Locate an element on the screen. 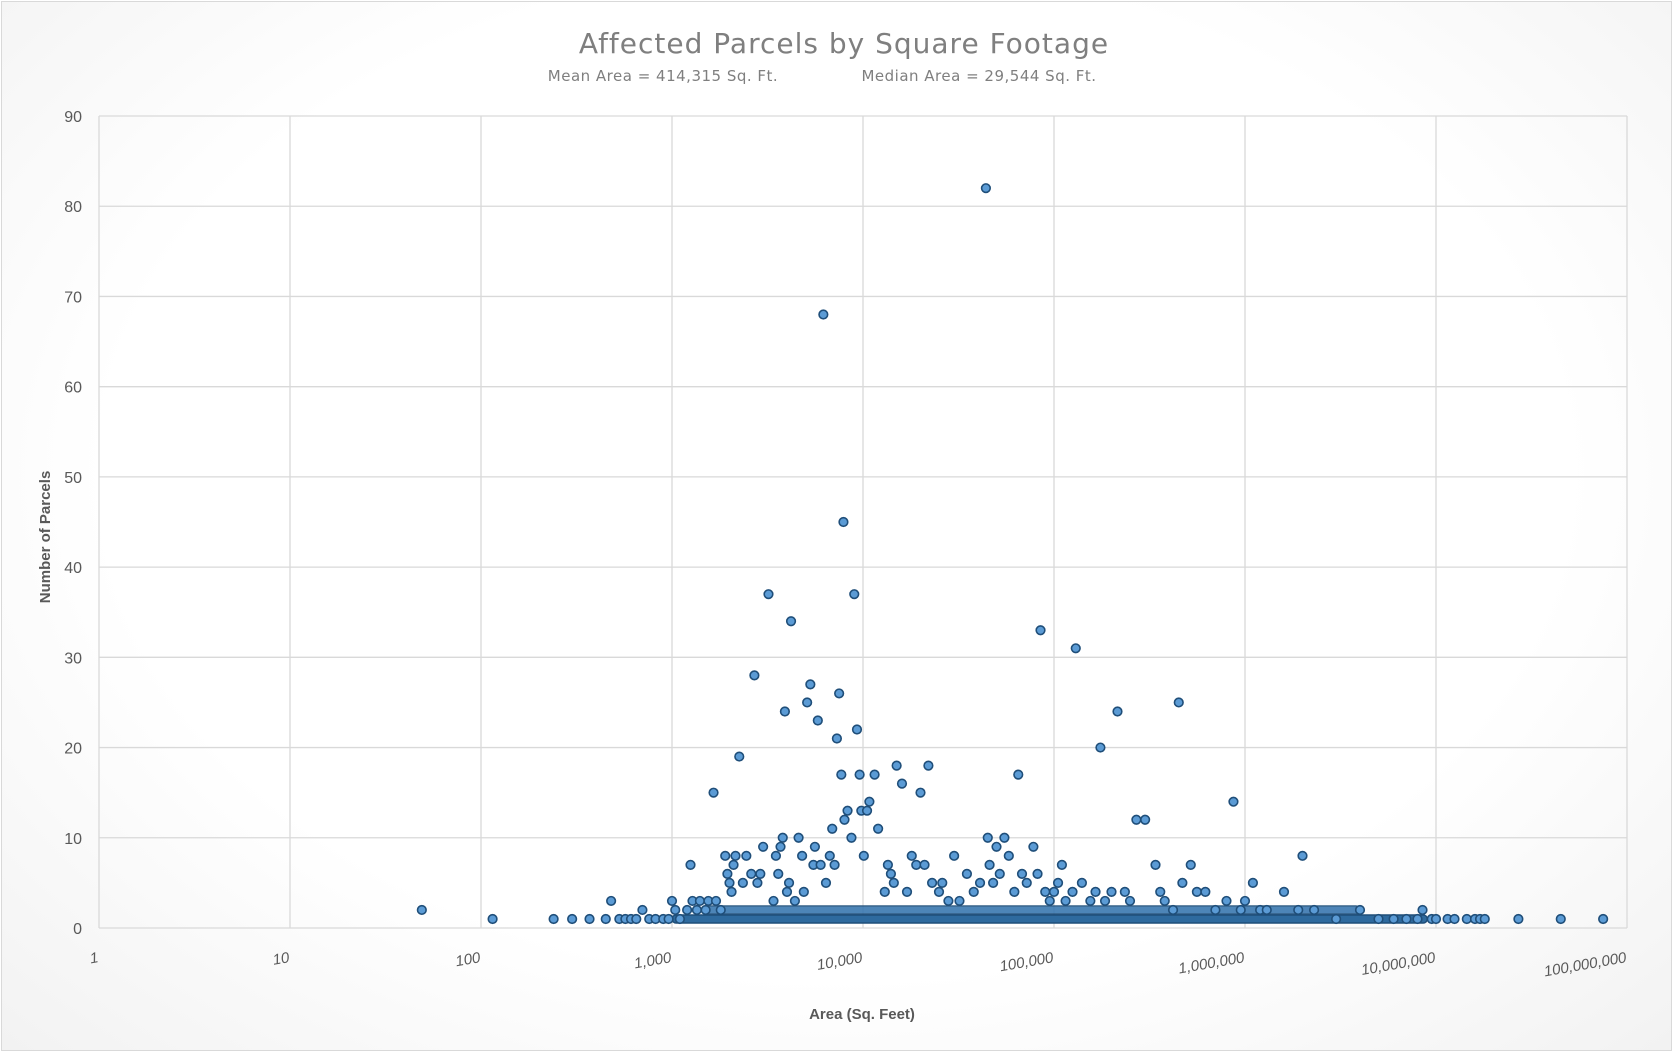  y-tick-label: 50 is located at coordinates (73, 478).